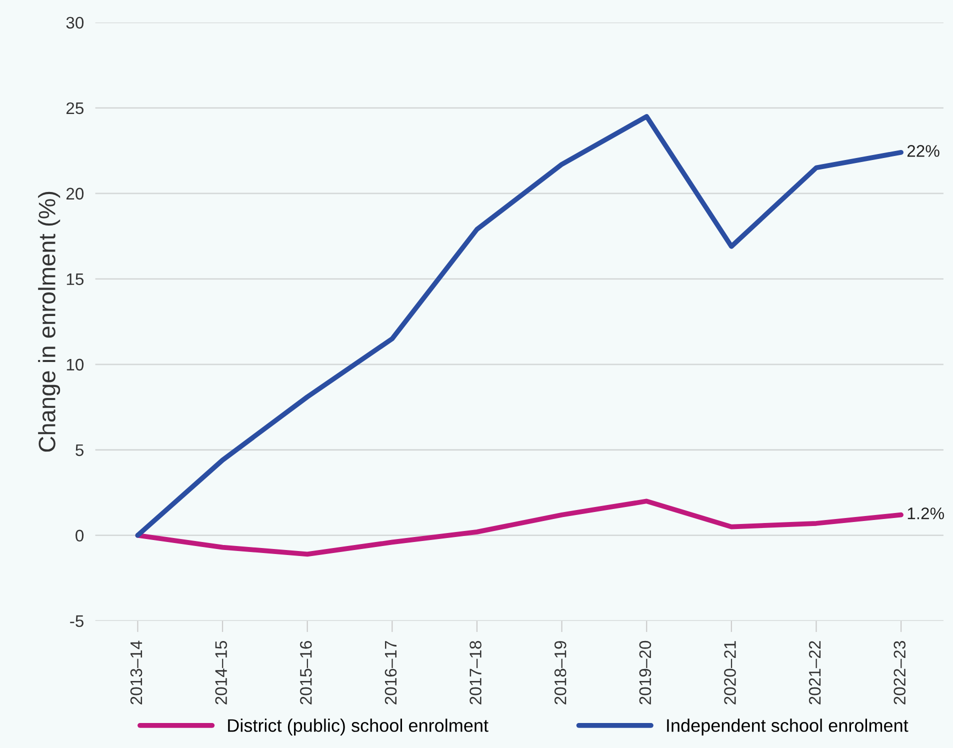 The height and width of the screenshot is (748, 953). I want to click on x-tick-label: 2014–15, so click(221, 672).